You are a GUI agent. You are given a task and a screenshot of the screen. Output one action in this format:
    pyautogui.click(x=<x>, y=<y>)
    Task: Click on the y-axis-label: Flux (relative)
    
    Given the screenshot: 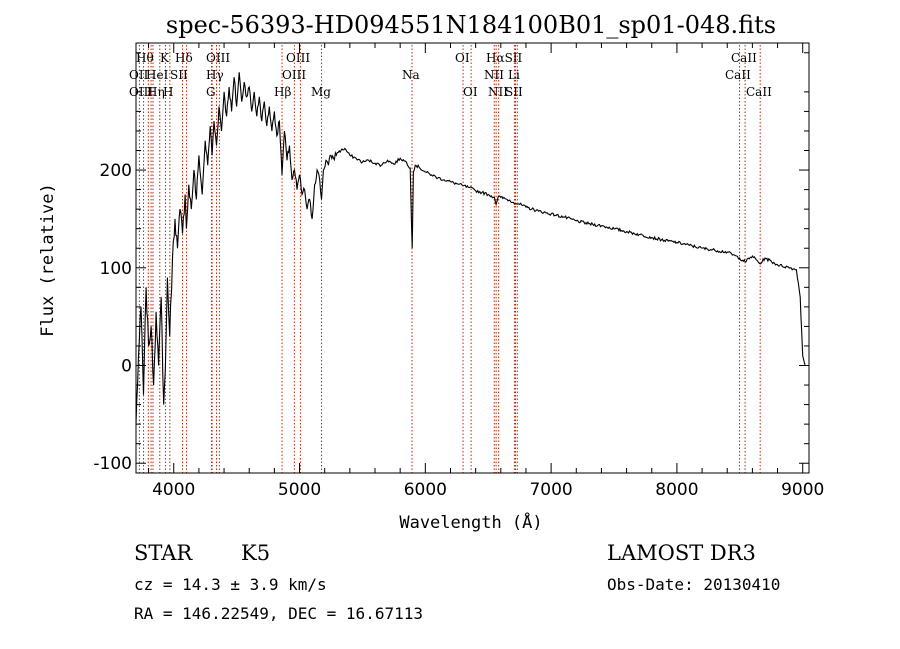 What is the action you would take?
    pyautogui.click(x=48, y=260)
    